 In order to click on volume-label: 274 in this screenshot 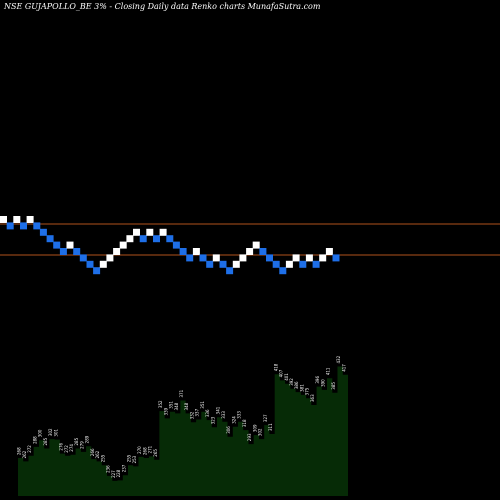, I will do `click(71, 448)`.